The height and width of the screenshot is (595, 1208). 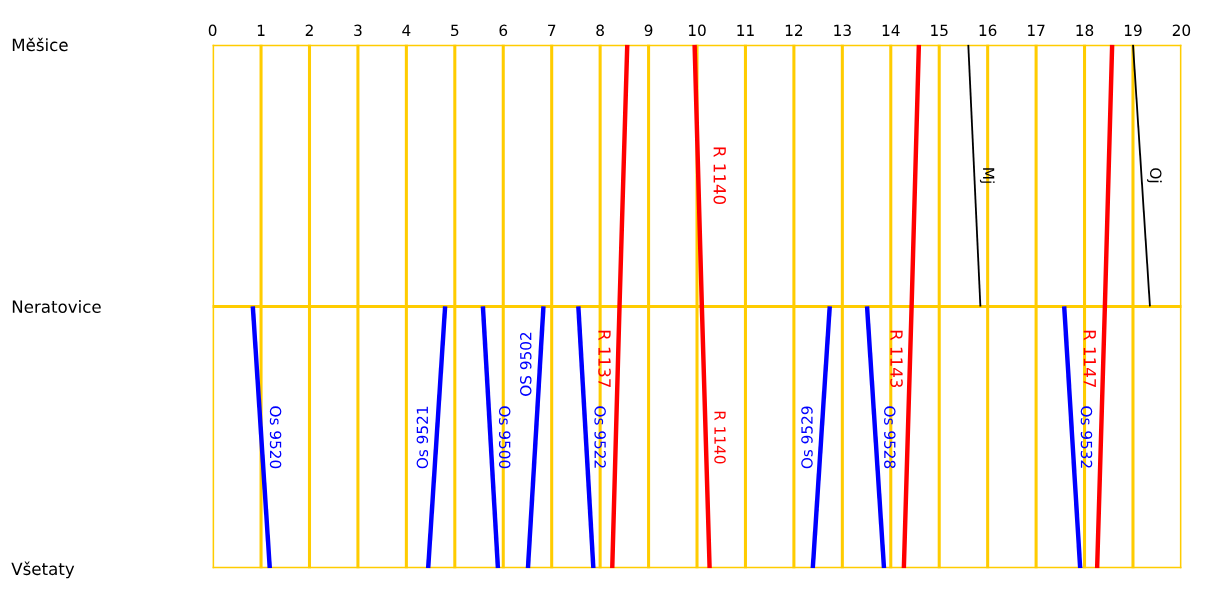 What do you see at coordinates (1086, 437) in the screenshot?
I see `text: Os 9532` at bounding box center [1086, 437].